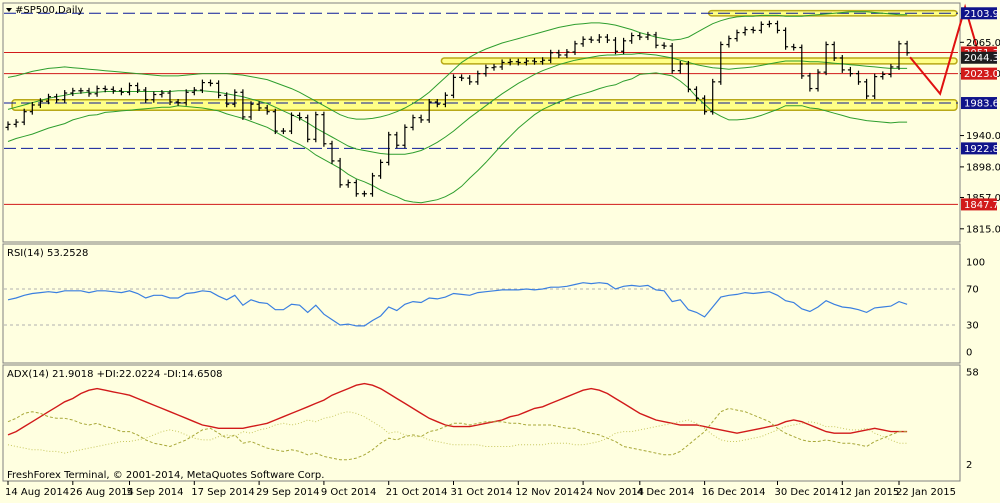 The image size is (1000, 503). I want to click on price-bar-13 Jan, so click(850, 71).